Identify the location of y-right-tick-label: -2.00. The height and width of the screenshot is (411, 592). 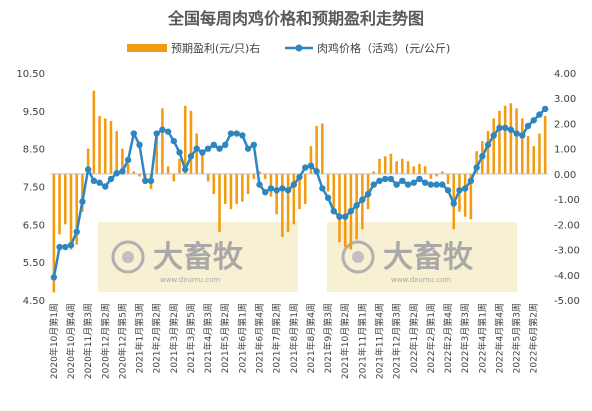
(567, 225).